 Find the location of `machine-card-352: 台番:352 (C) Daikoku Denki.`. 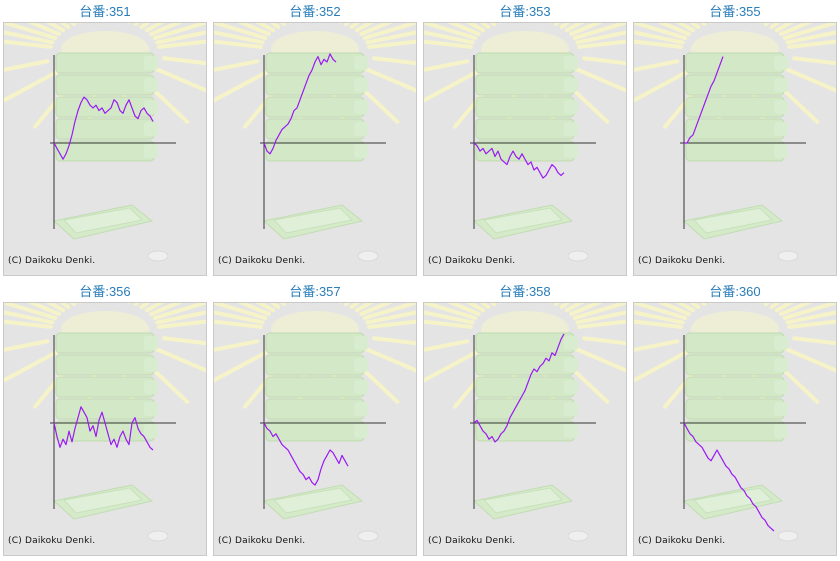

machine-card-352: 台番:352 (C) Daikoku Denki. is located at coordinates (315, 140).